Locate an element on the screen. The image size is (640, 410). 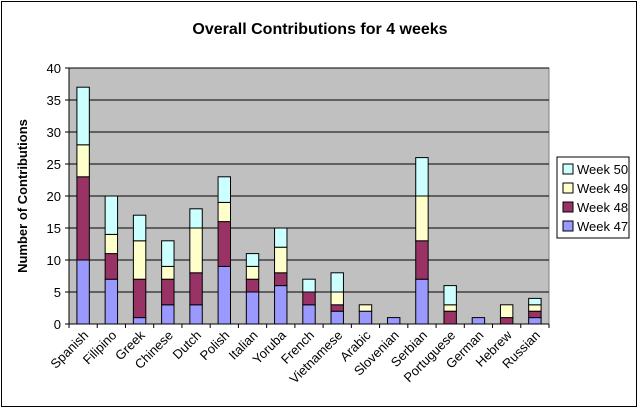
y-tick-label: 35 is located at coordinates (54, 100).